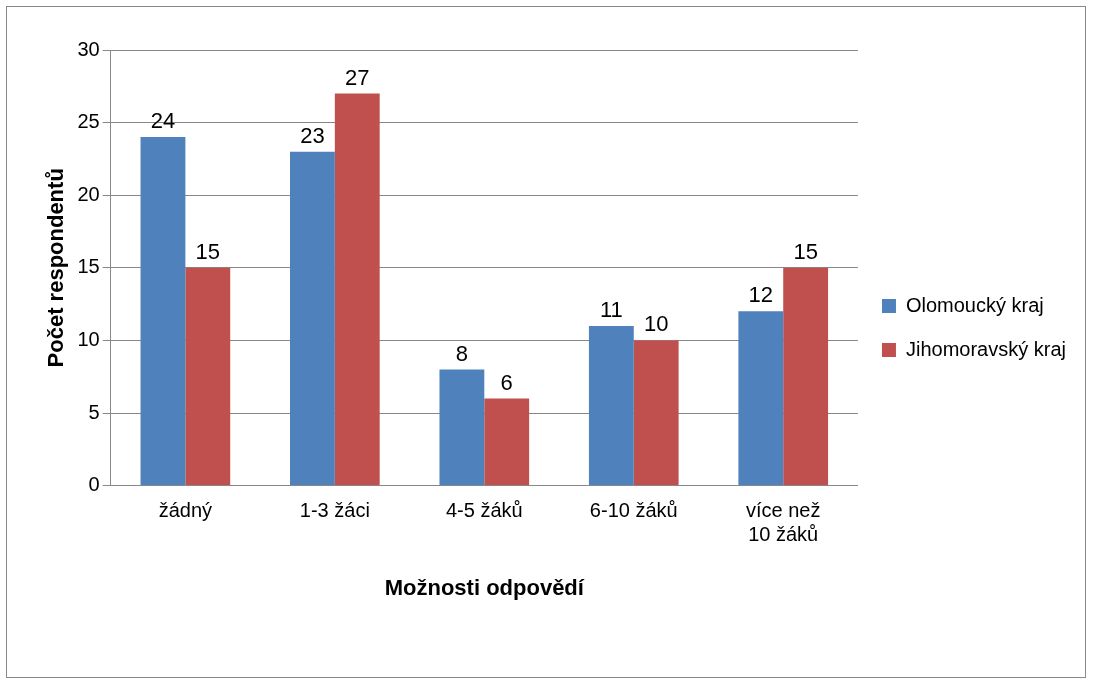 This screenshot has width=1096, height=686. What do you see at coordinates (88, 121) in the screenshot?
I see `y-tick-label: 25` at bounding box center [88, 121].